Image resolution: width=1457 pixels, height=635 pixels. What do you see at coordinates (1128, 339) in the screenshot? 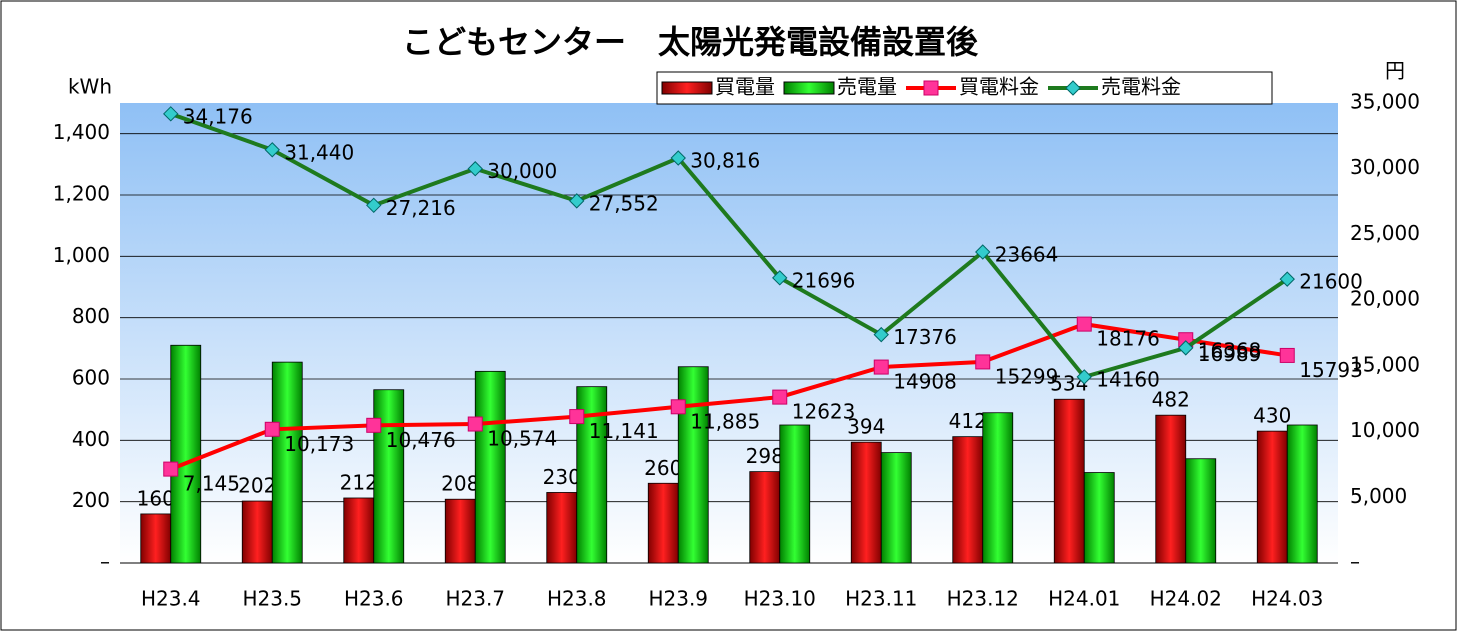
I see `line-label: 18176` at bounding box center [1128, 339].